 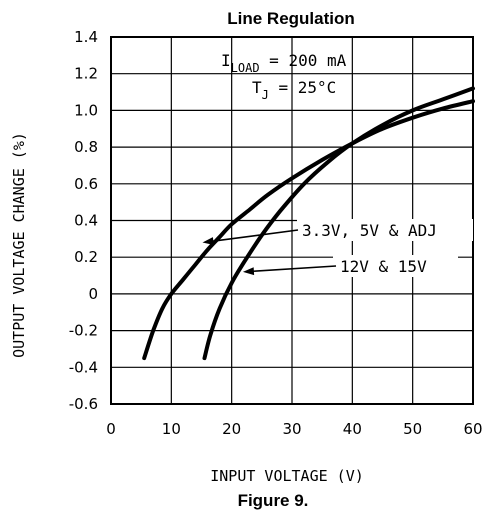 I want to click on x-tick-label: 40, so click(x=352, y=429).